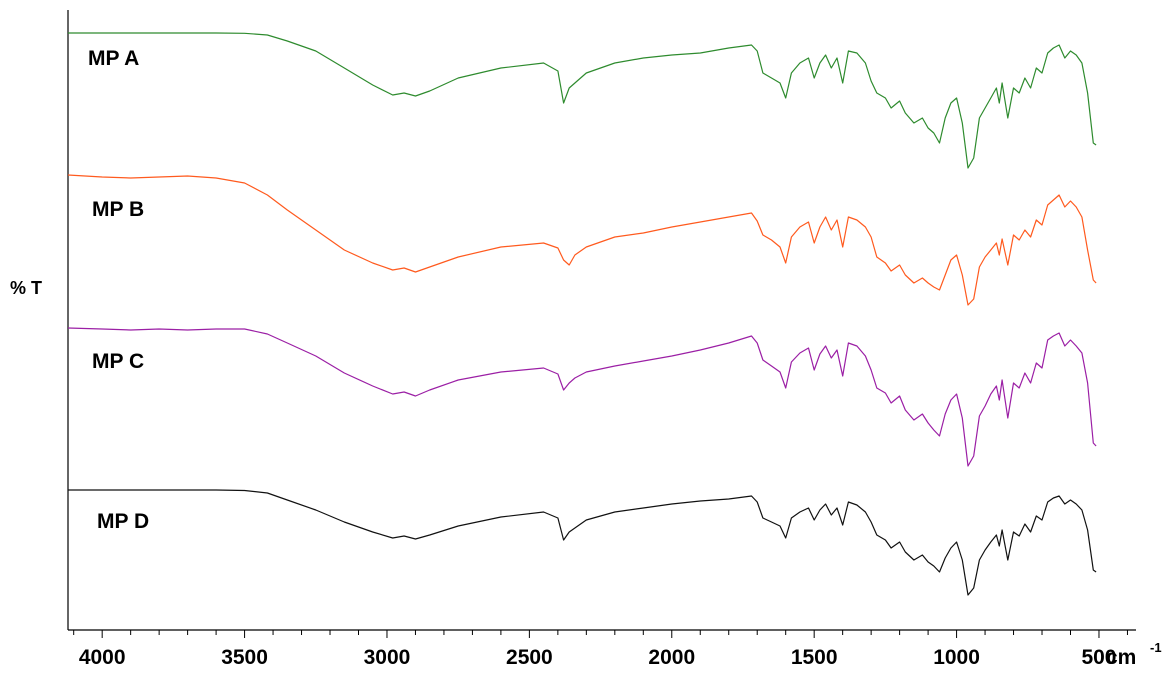  What do you see at coordinates (387, 657) in the screenshot?
I see `x-tick-label: 3000` at bounding box center [387, 657].